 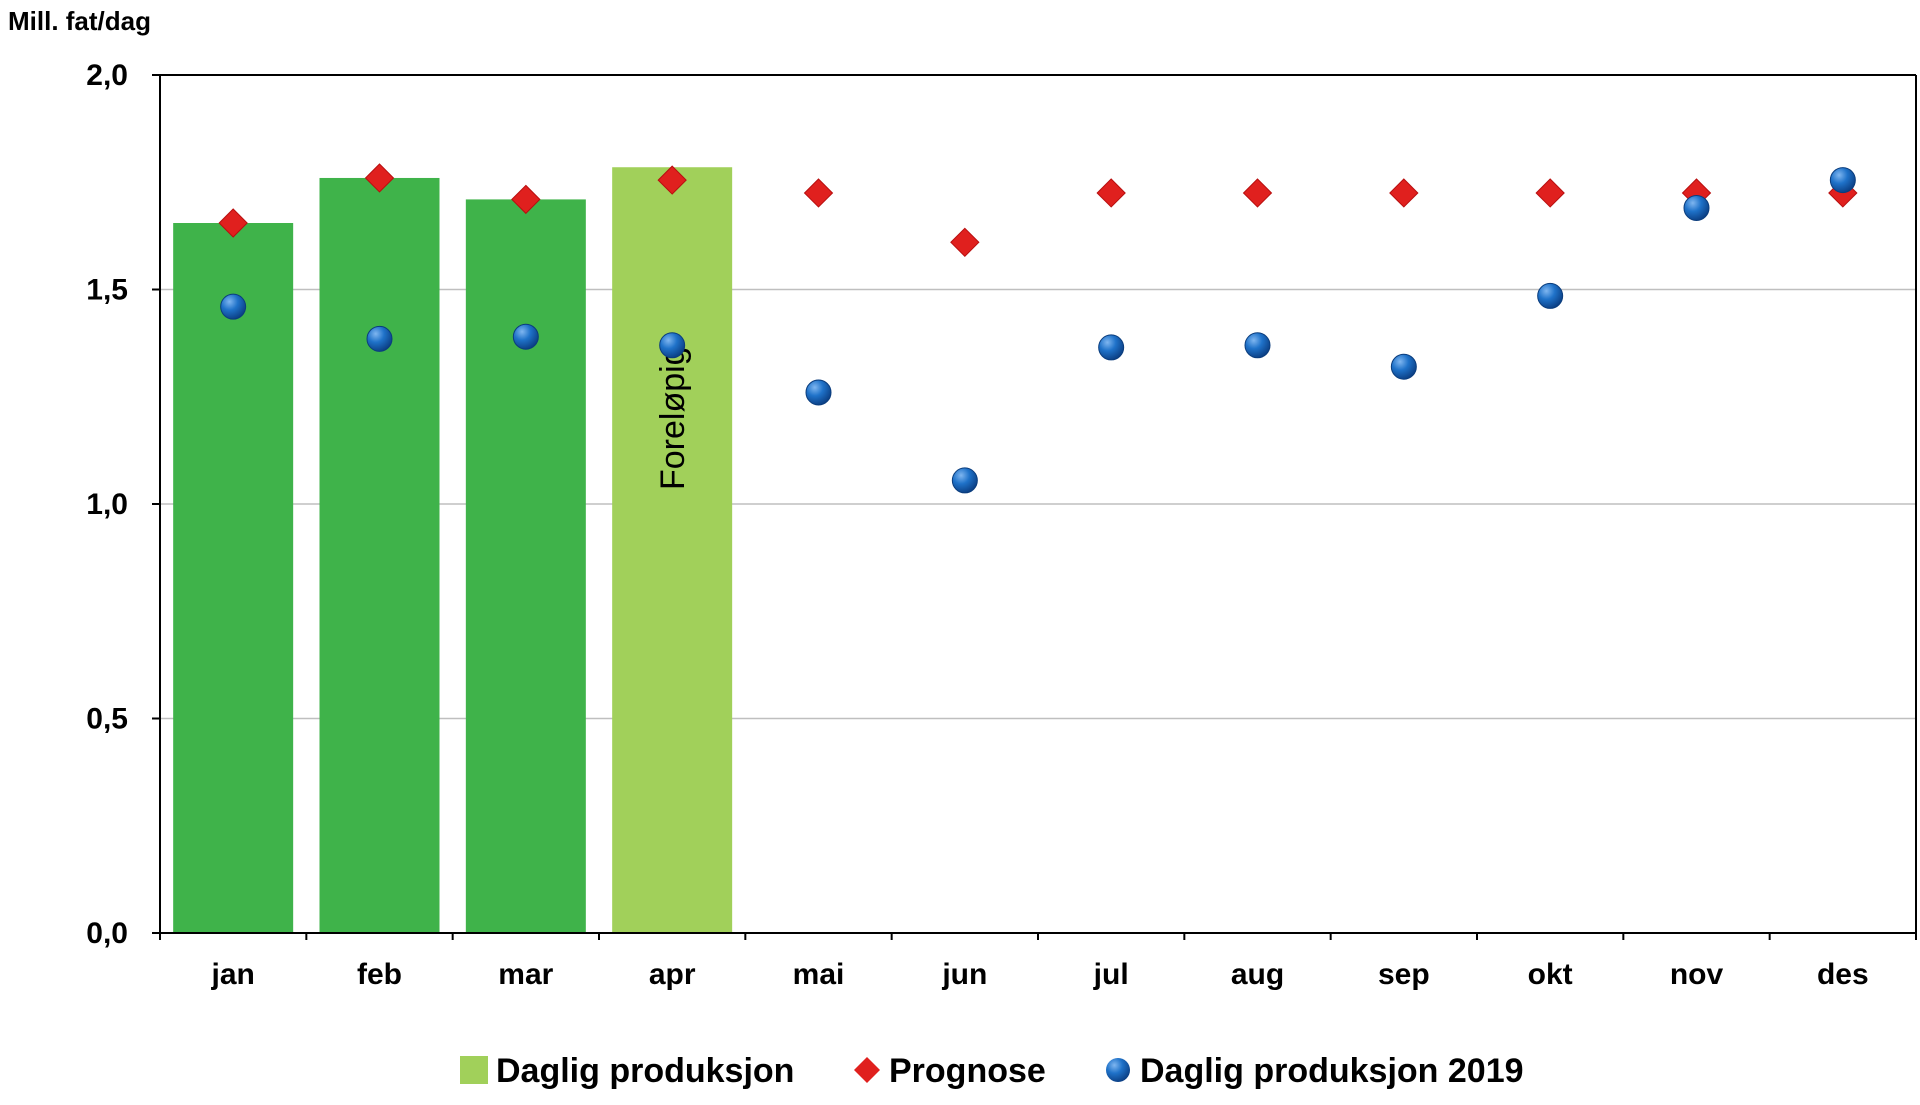 What do you see at coordinates (1257, 345) in the screenshot?
I see `production-2019-point-aug` at bounding box center [1257, 345].